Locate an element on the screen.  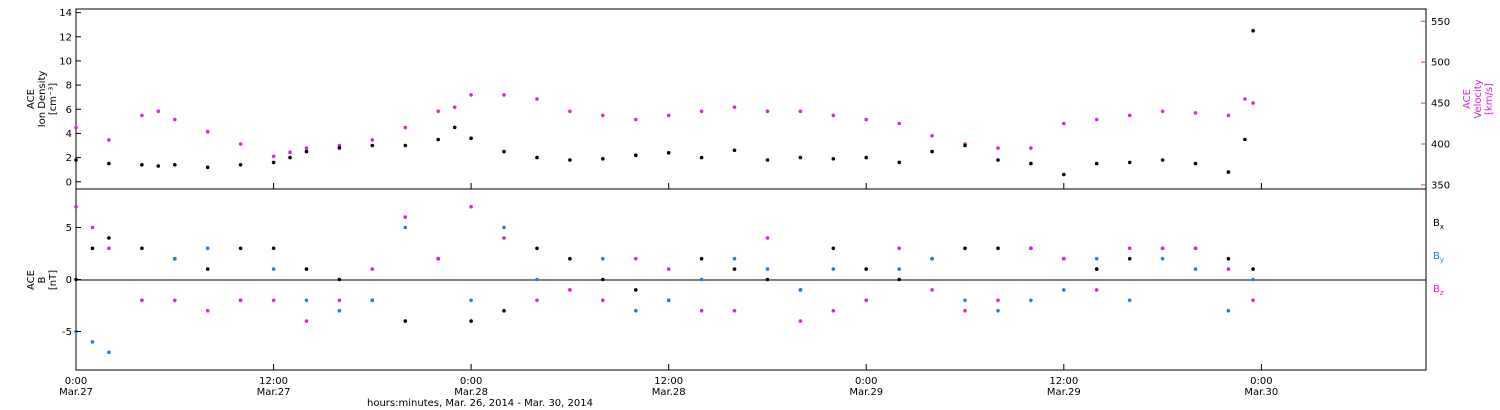
x-tick-date: Mar.29 is located at coordinates (866, 392).